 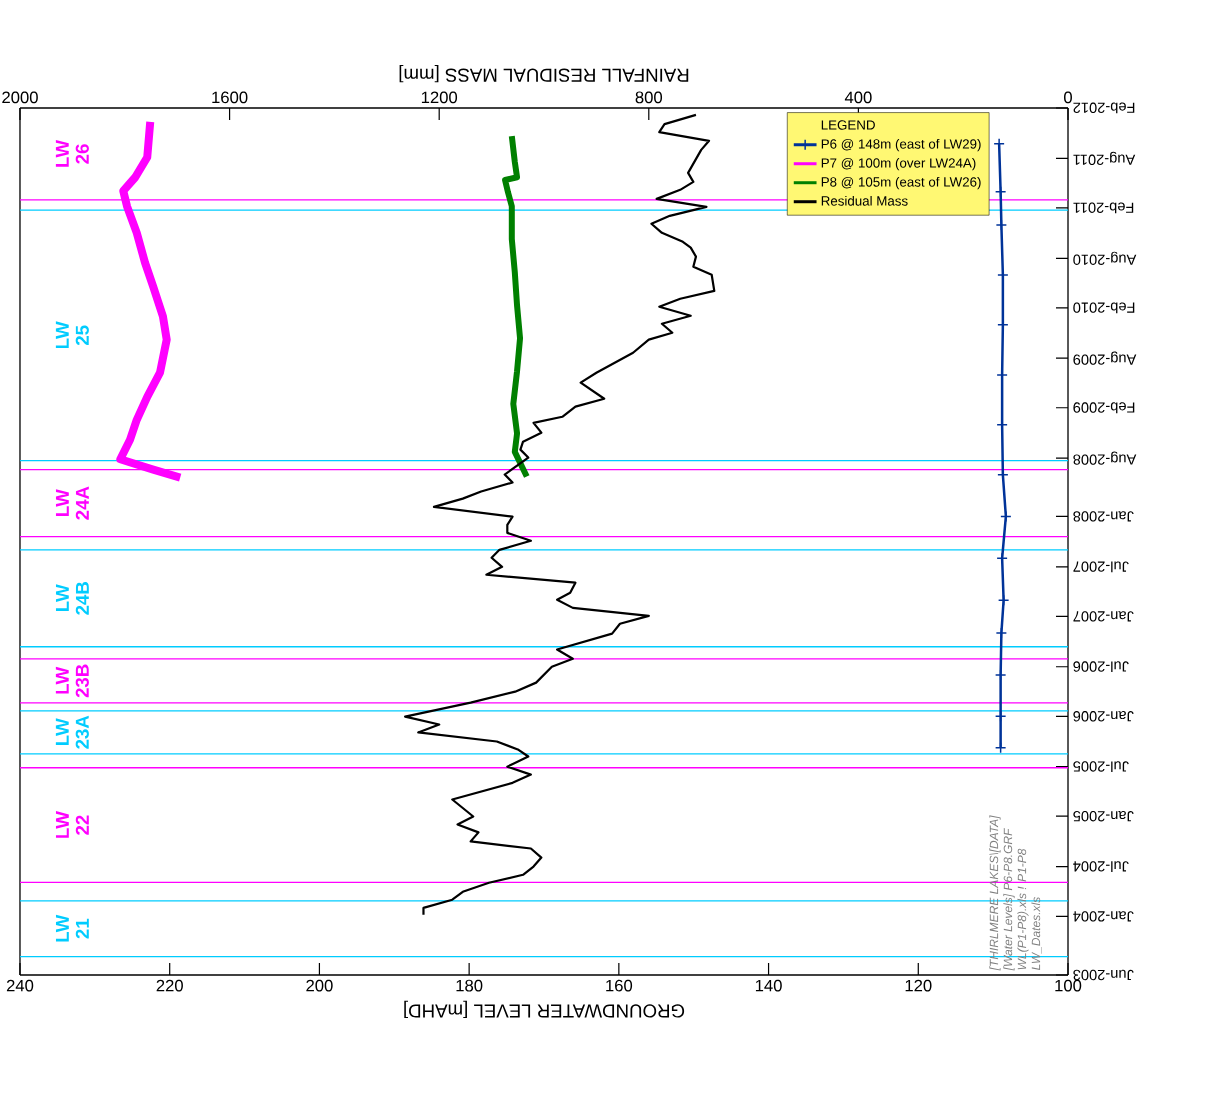 What do you see at coordinates (1104, 308) in the screenshot?
I see `y-tick-label: Feb-2010` at bounding box center [1104, 308].